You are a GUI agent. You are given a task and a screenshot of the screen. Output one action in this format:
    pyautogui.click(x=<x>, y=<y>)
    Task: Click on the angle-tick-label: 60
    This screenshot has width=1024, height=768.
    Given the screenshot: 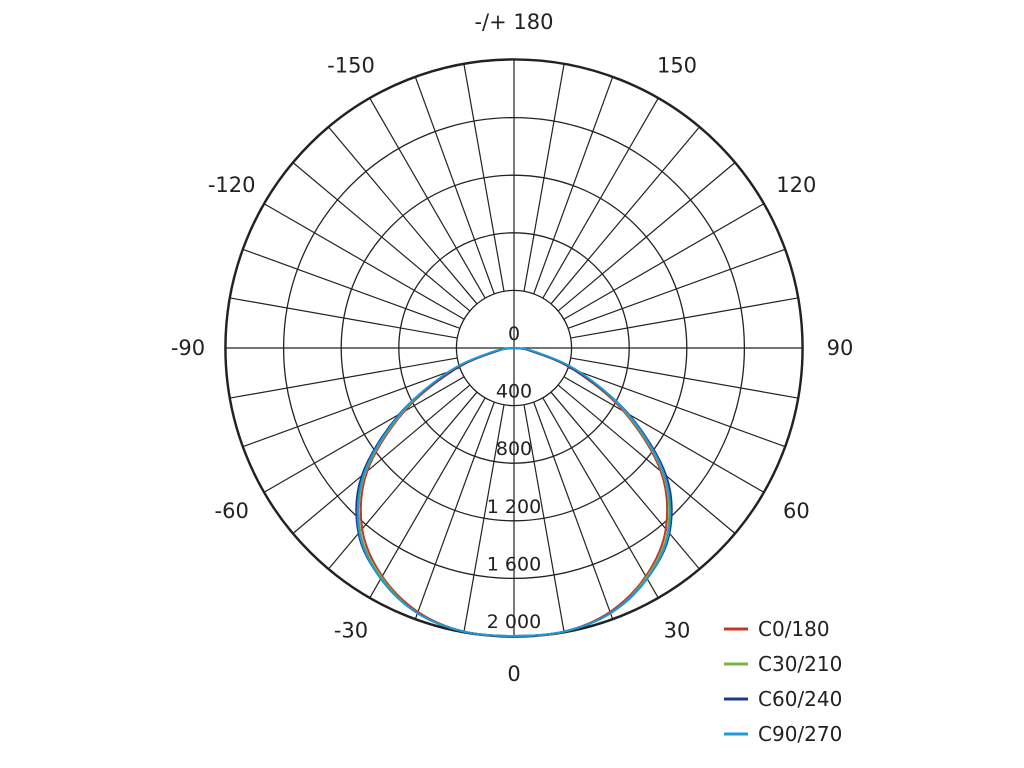 What is the action you would take?
    pyautogui.click(x=796, y=511)
    